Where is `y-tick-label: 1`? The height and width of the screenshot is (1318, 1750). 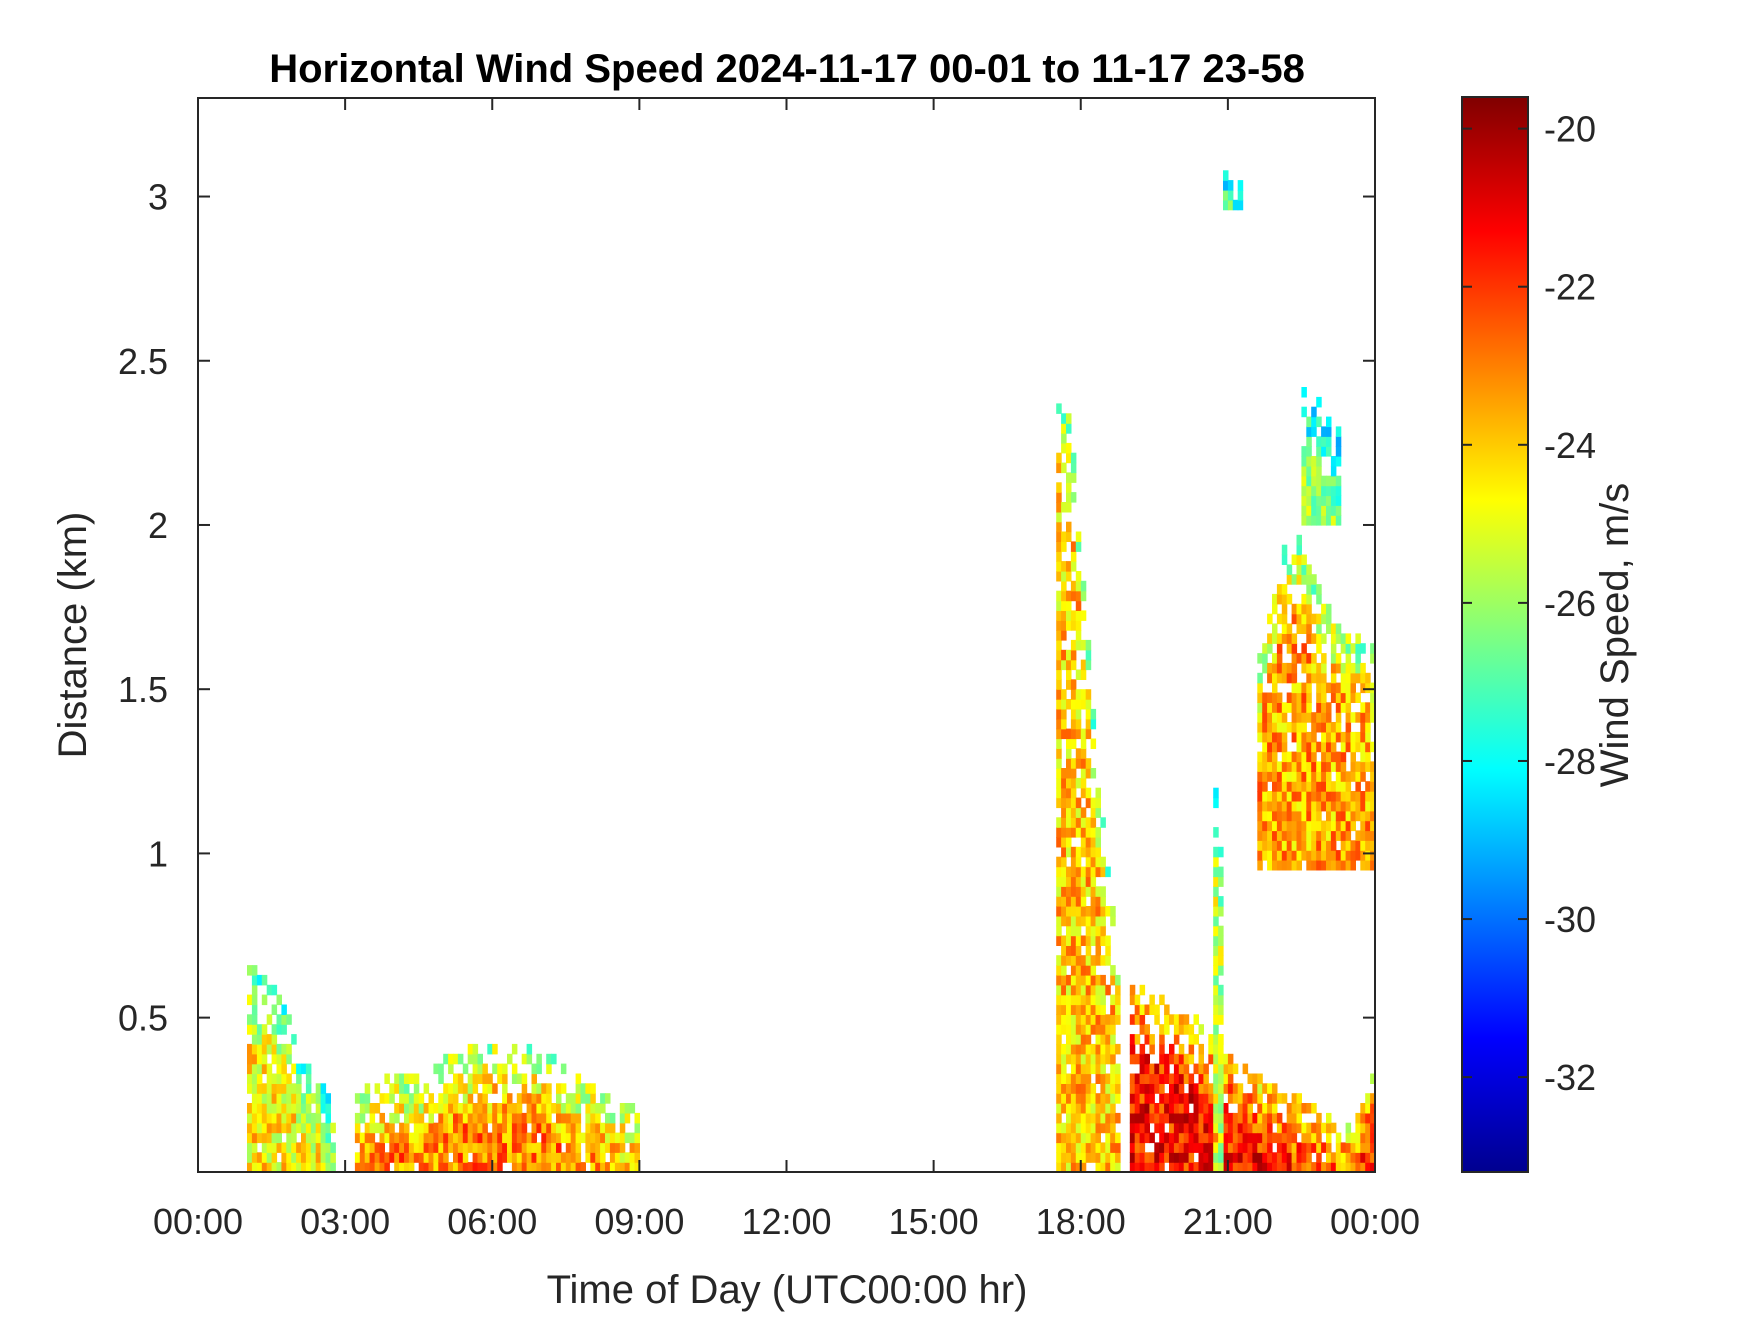
y-tick-label: 1 is located at coordinates (158, 853).